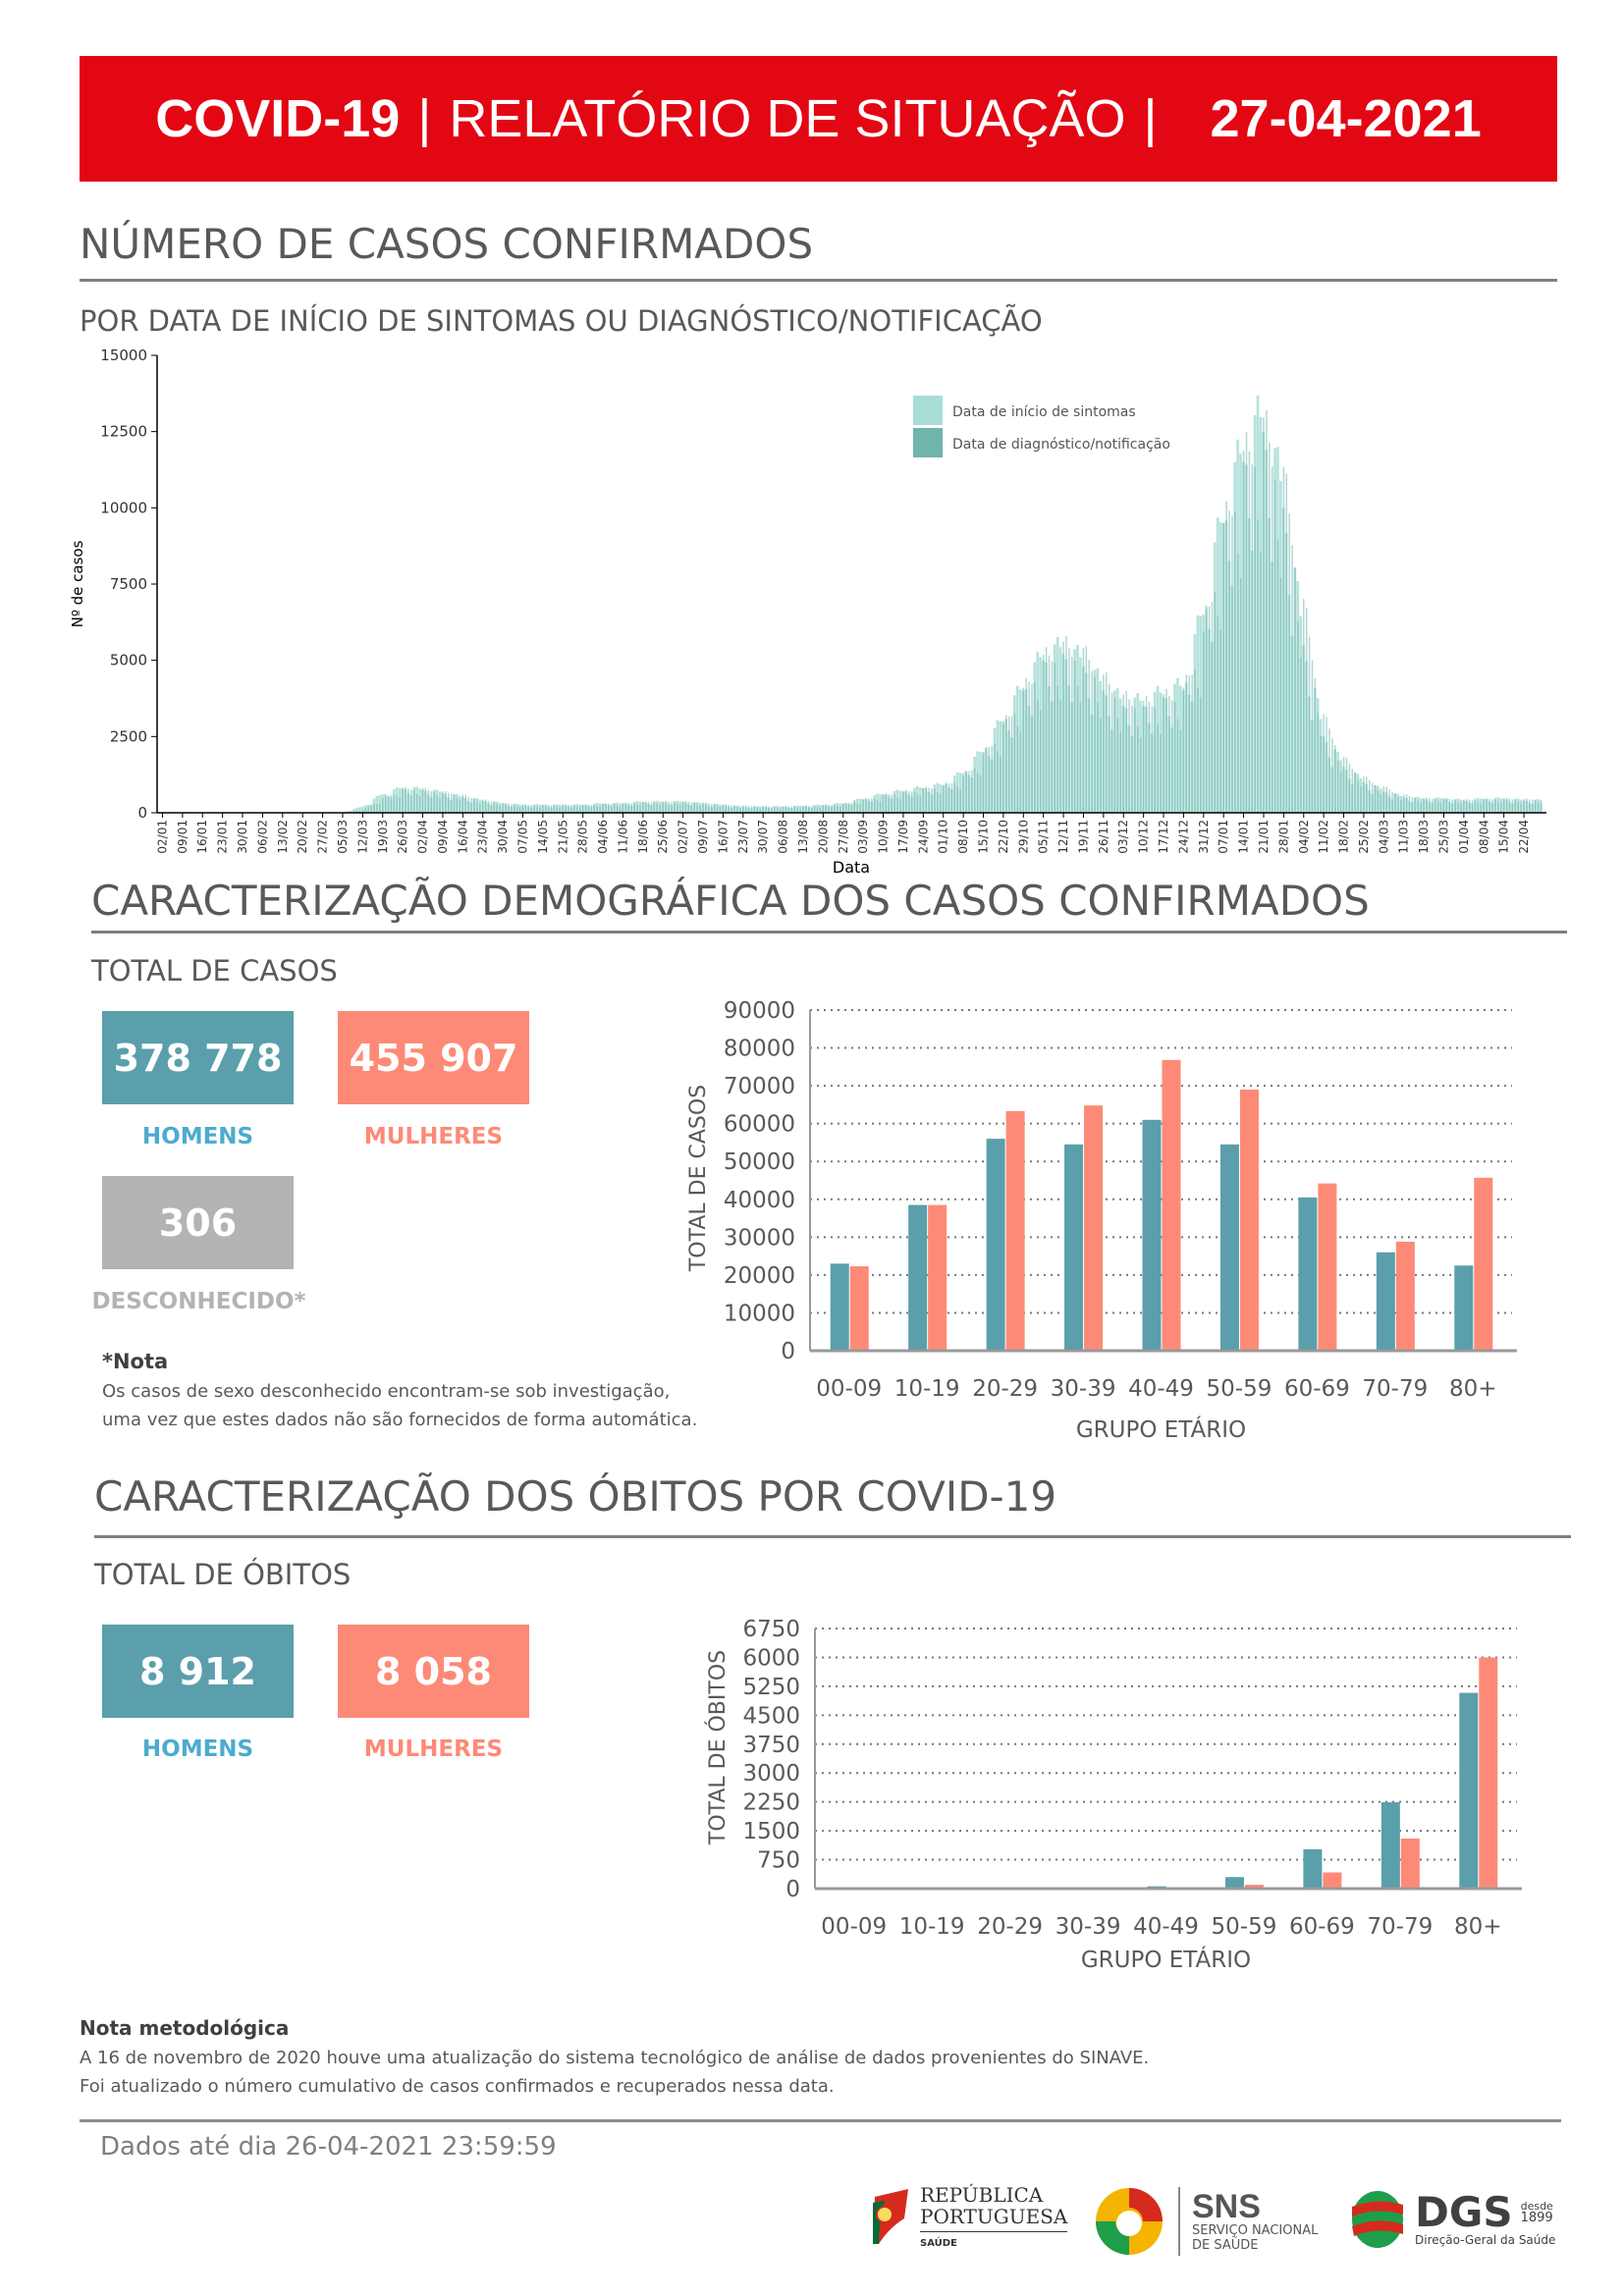  I want to click on x-tick-label: 06/02, so click(262, 837).